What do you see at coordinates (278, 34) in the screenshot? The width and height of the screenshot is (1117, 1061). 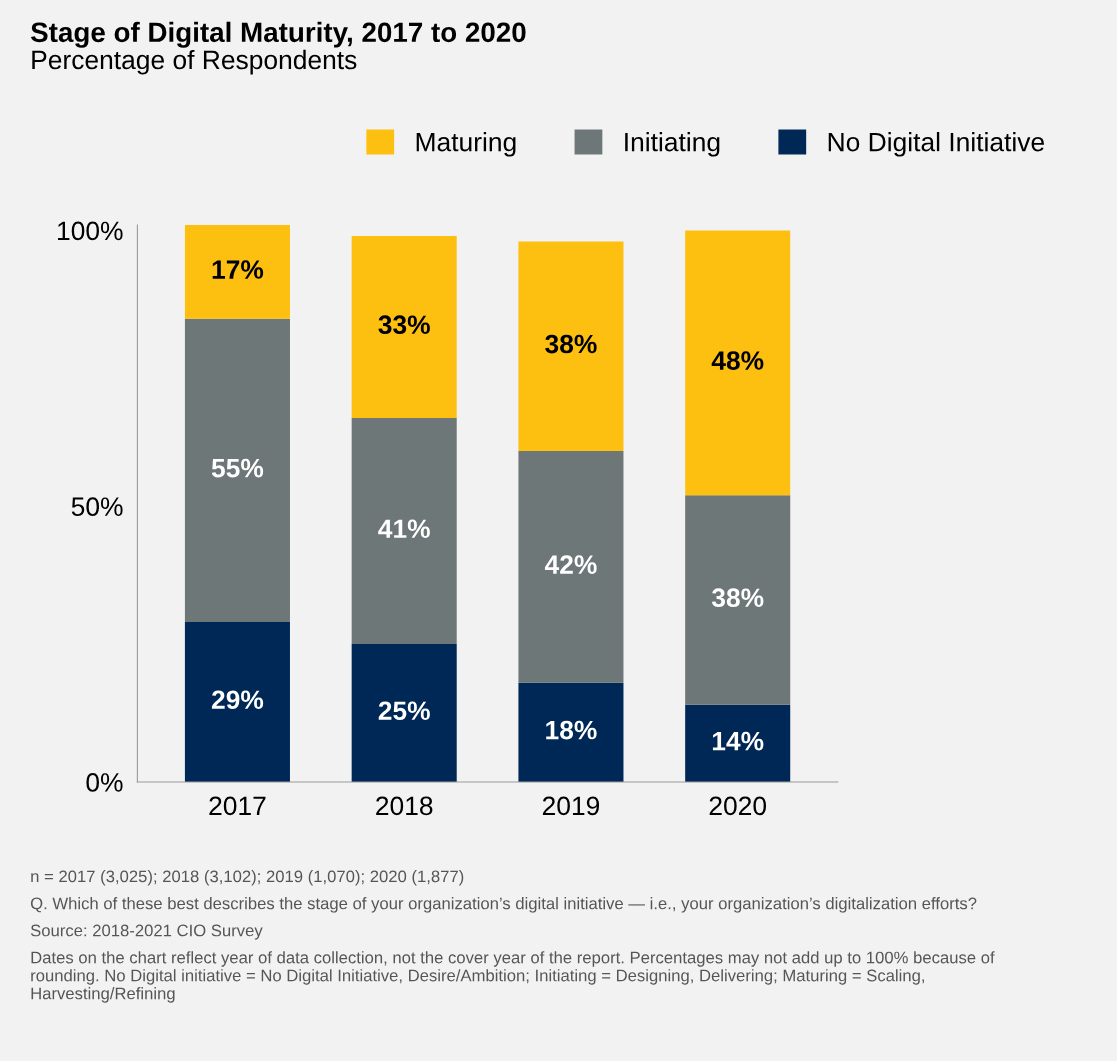 I see `chart-title: Stage of Digital Maturity, 2017 to 2020` at bounding box center [278, 34].